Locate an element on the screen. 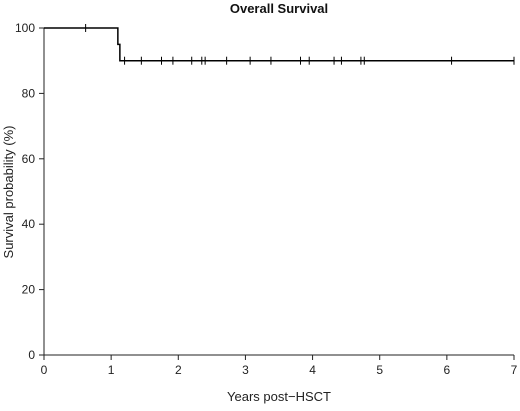 This screenshot has width=520, height=411. y-tick-label: 40 is located at coordinates (29, 224).